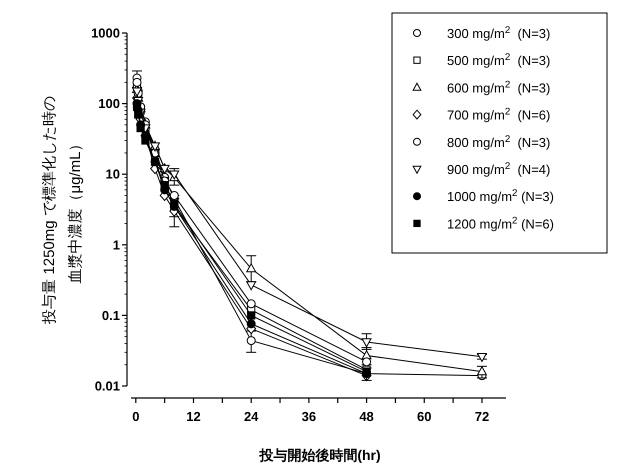  Describe the element at coordinates (498, 60) in the screenshot. I see `legend-label: 500 mg/m$^{2}$ (N=3)` at that location.